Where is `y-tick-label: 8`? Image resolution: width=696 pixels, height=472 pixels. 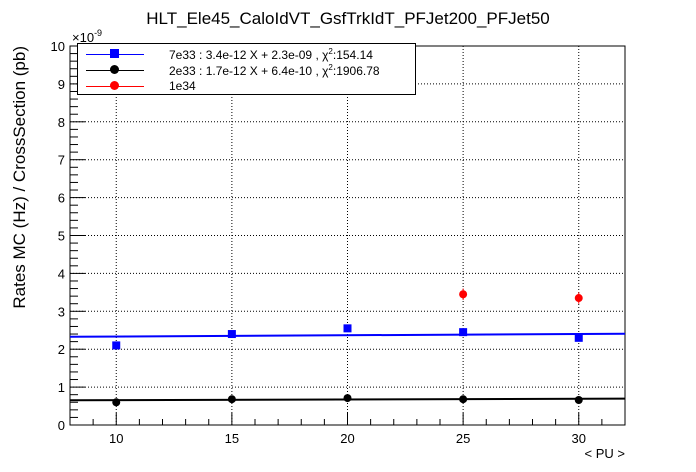
y-tick-label: 8 is located at coordinates (61, 122).